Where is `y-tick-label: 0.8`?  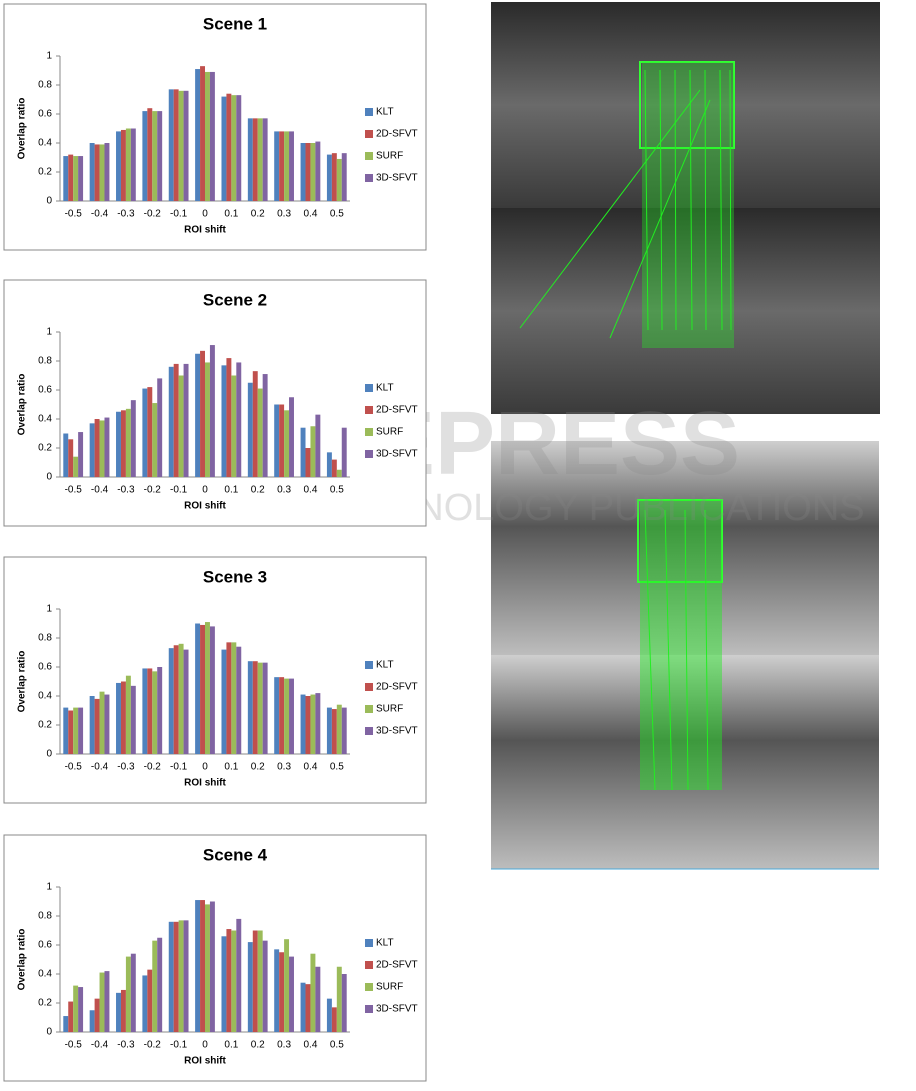
y-tick-label: 0.8 is located at coordinates (45, 361).